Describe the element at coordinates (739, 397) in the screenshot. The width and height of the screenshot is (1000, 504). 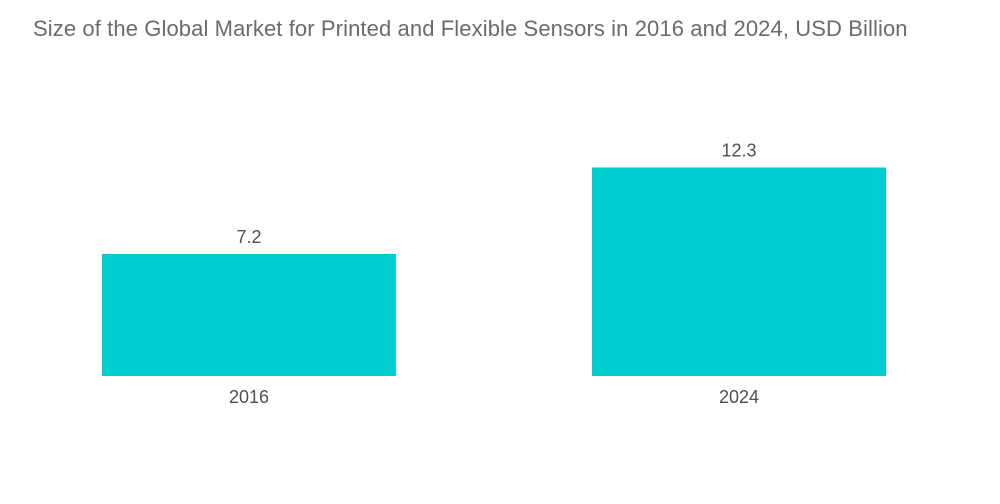
I see `x-tick-label-2024: 2024` at that location.